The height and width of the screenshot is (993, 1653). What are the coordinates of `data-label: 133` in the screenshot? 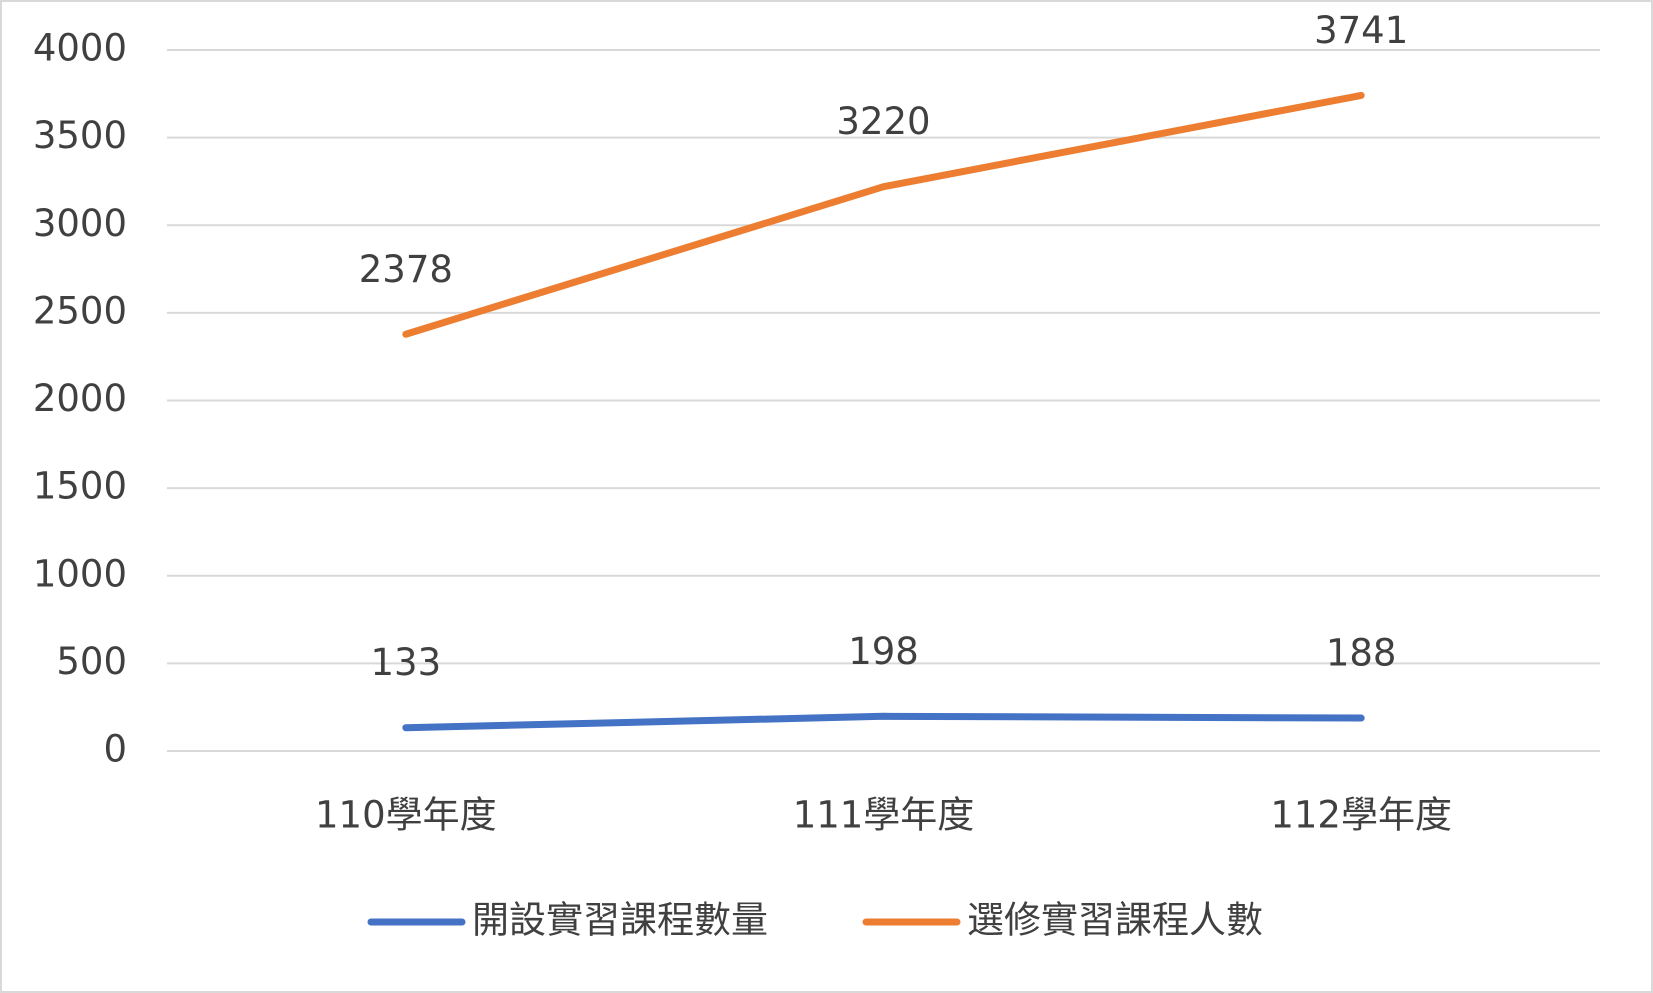 It's located at (406, 662).